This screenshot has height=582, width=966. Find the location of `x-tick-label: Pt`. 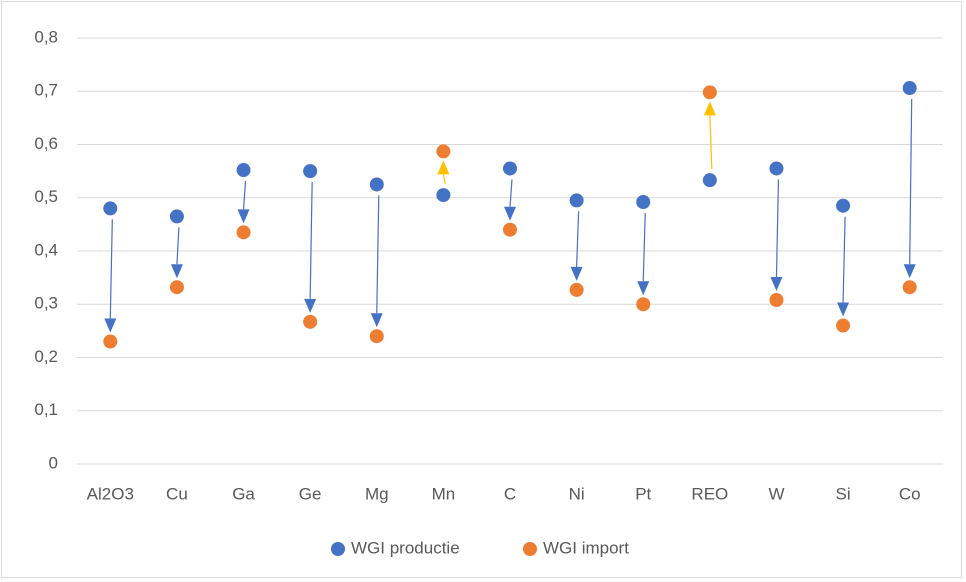

x-tick-label: Pt is located at coordinates (643, 493).